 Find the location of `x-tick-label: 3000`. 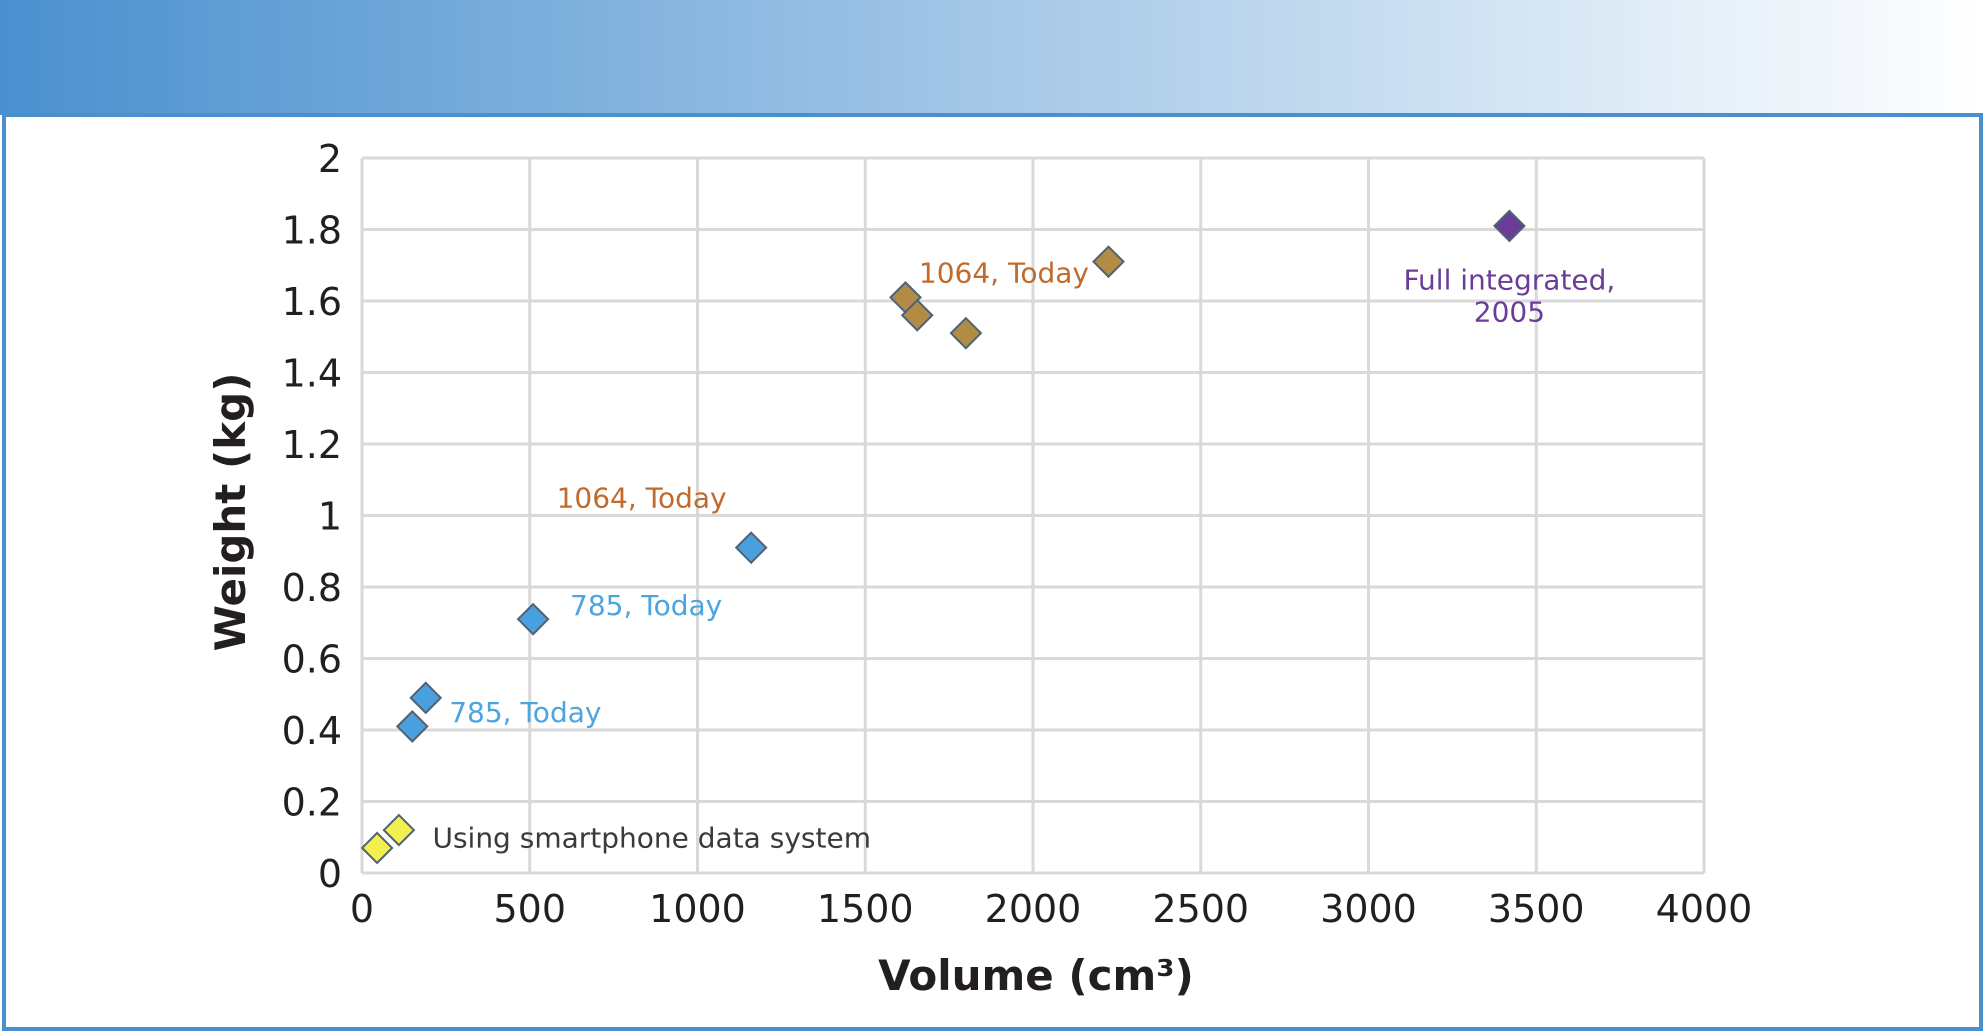

x-tick-label: 3000 is located at coordinates (1368, 909).